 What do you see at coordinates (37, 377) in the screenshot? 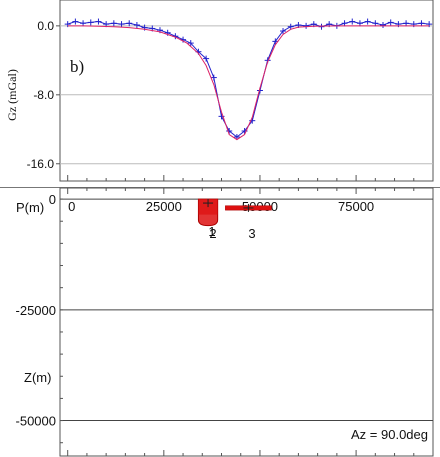
I see `section-y-axis-label: Z(m)` at bounding box center [37, 377].